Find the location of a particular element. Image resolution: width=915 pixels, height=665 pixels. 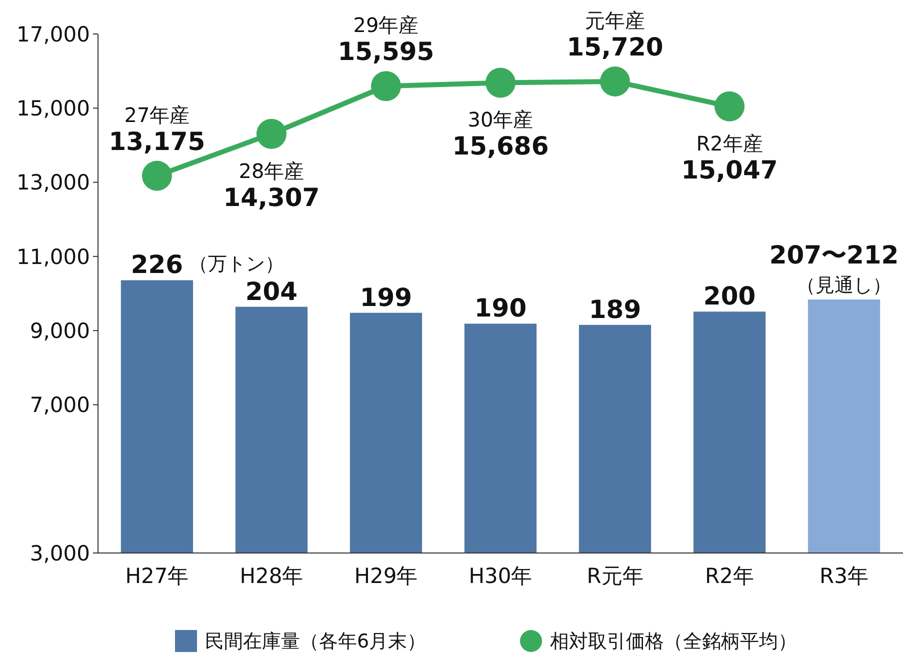

data-label: 199 is located at coordinates (386, 297).